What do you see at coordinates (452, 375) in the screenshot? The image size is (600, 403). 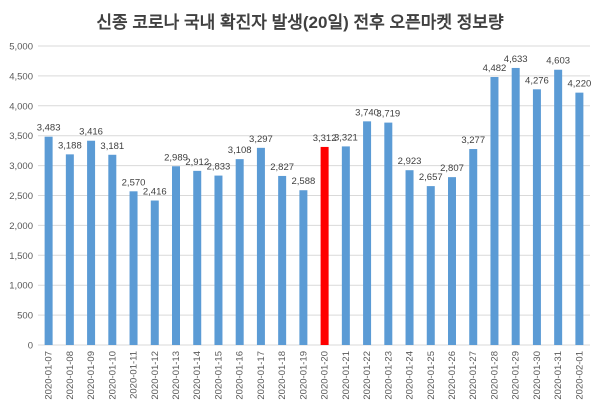 I see `x-tick-label: 2020-01-26` at bounding box center [452, 375].